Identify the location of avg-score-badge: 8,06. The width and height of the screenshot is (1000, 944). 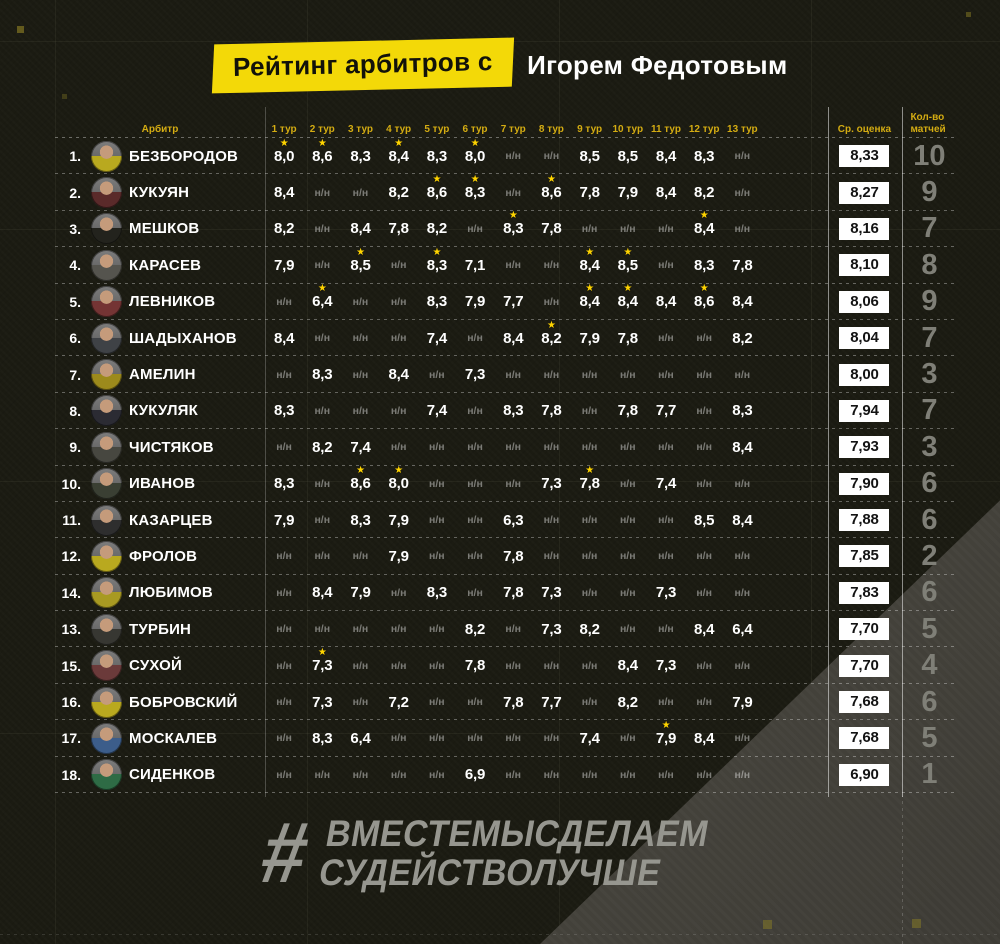
(864, 301).